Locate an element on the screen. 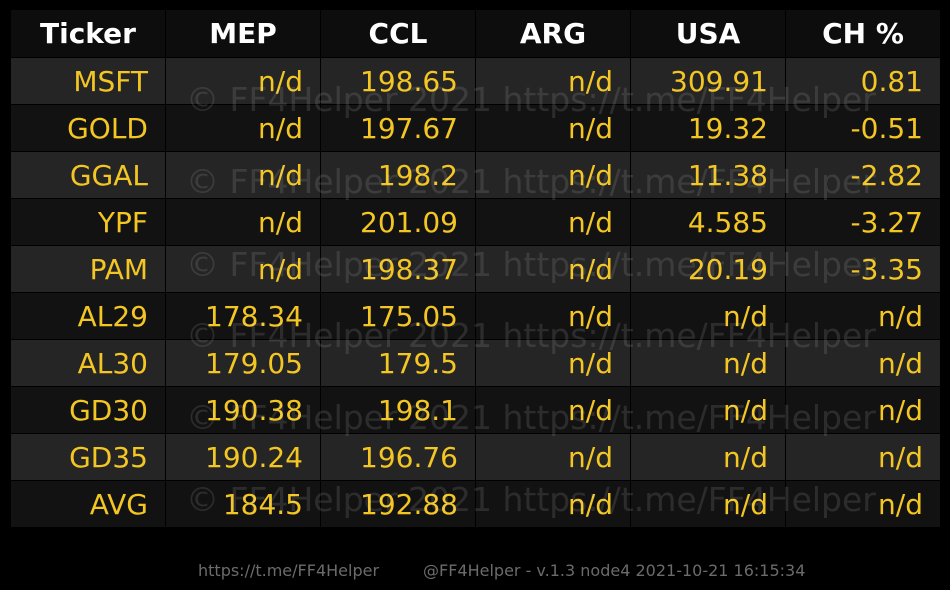  column-header-change-percent: CH % is located at coordinates (863, 33).